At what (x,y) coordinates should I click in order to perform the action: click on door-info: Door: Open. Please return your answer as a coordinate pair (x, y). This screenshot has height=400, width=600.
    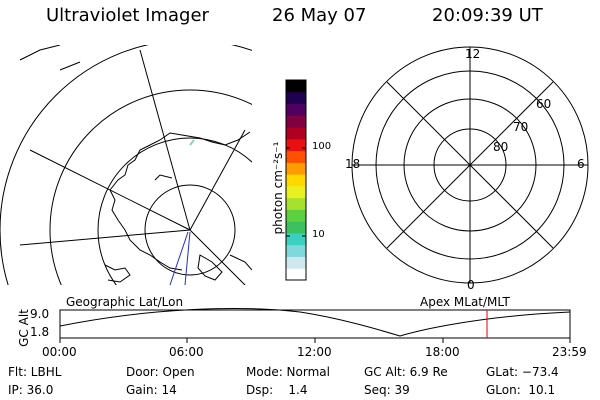
    Looking at the image, I should click on (160, 372).